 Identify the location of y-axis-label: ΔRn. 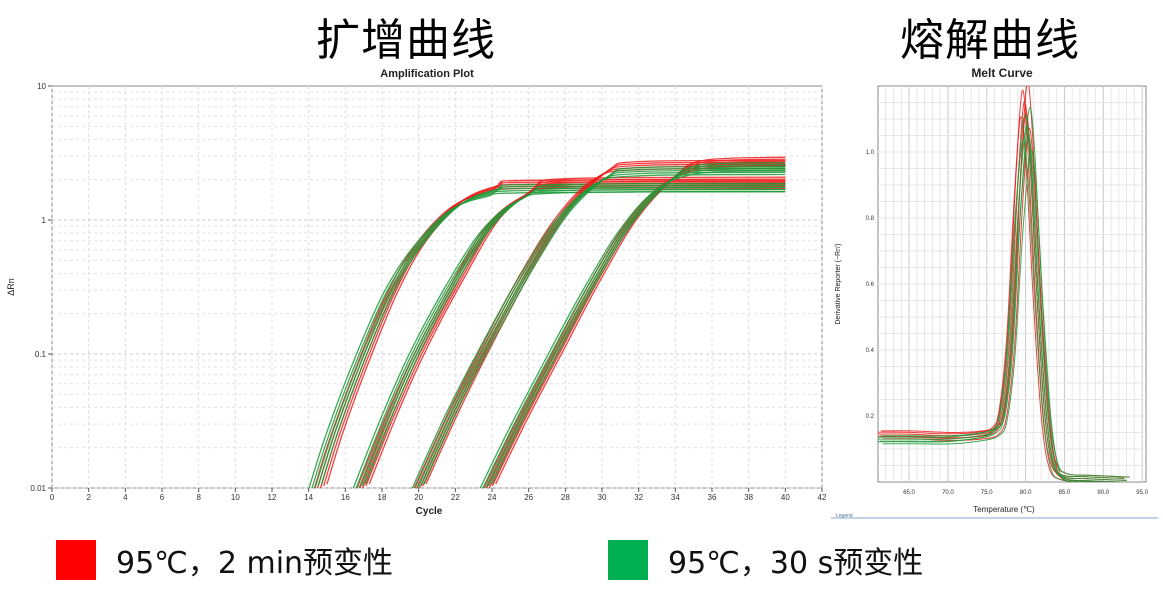
(11, 287).